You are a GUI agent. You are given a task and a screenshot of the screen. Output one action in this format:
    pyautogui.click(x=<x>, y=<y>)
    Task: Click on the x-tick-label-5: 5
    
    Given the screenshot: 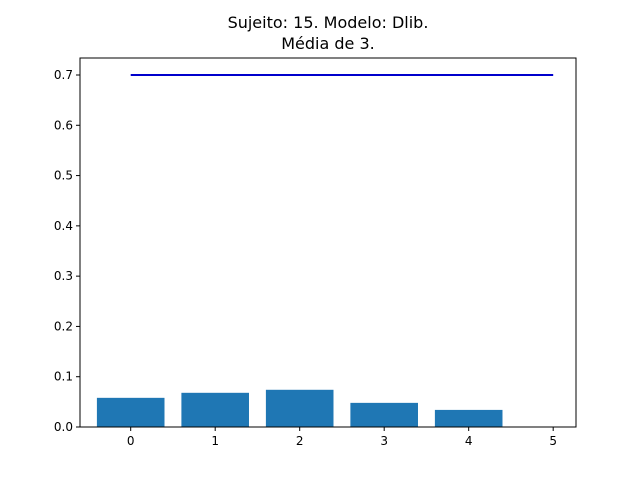 What is the action you would take?
    pyautogui.click(x=553, y=441)
    